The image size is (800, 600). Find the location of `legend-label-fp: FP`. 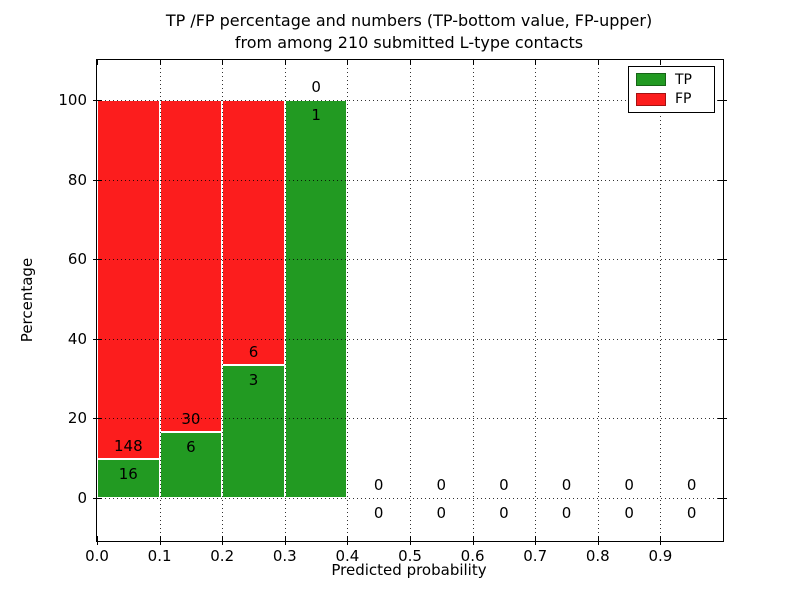

legend-label-fp: FP is located at coordinates (683, 99).